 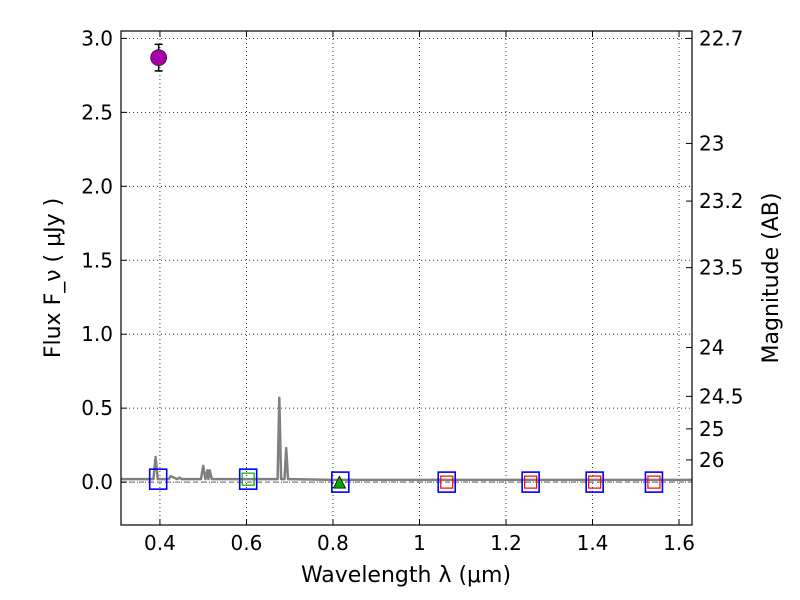 What do you see at coordinates (53, 278) in the screenshot?
I see `y-axis-label: Flux F_ν ( μJy )` at bounding box center [53, 278].